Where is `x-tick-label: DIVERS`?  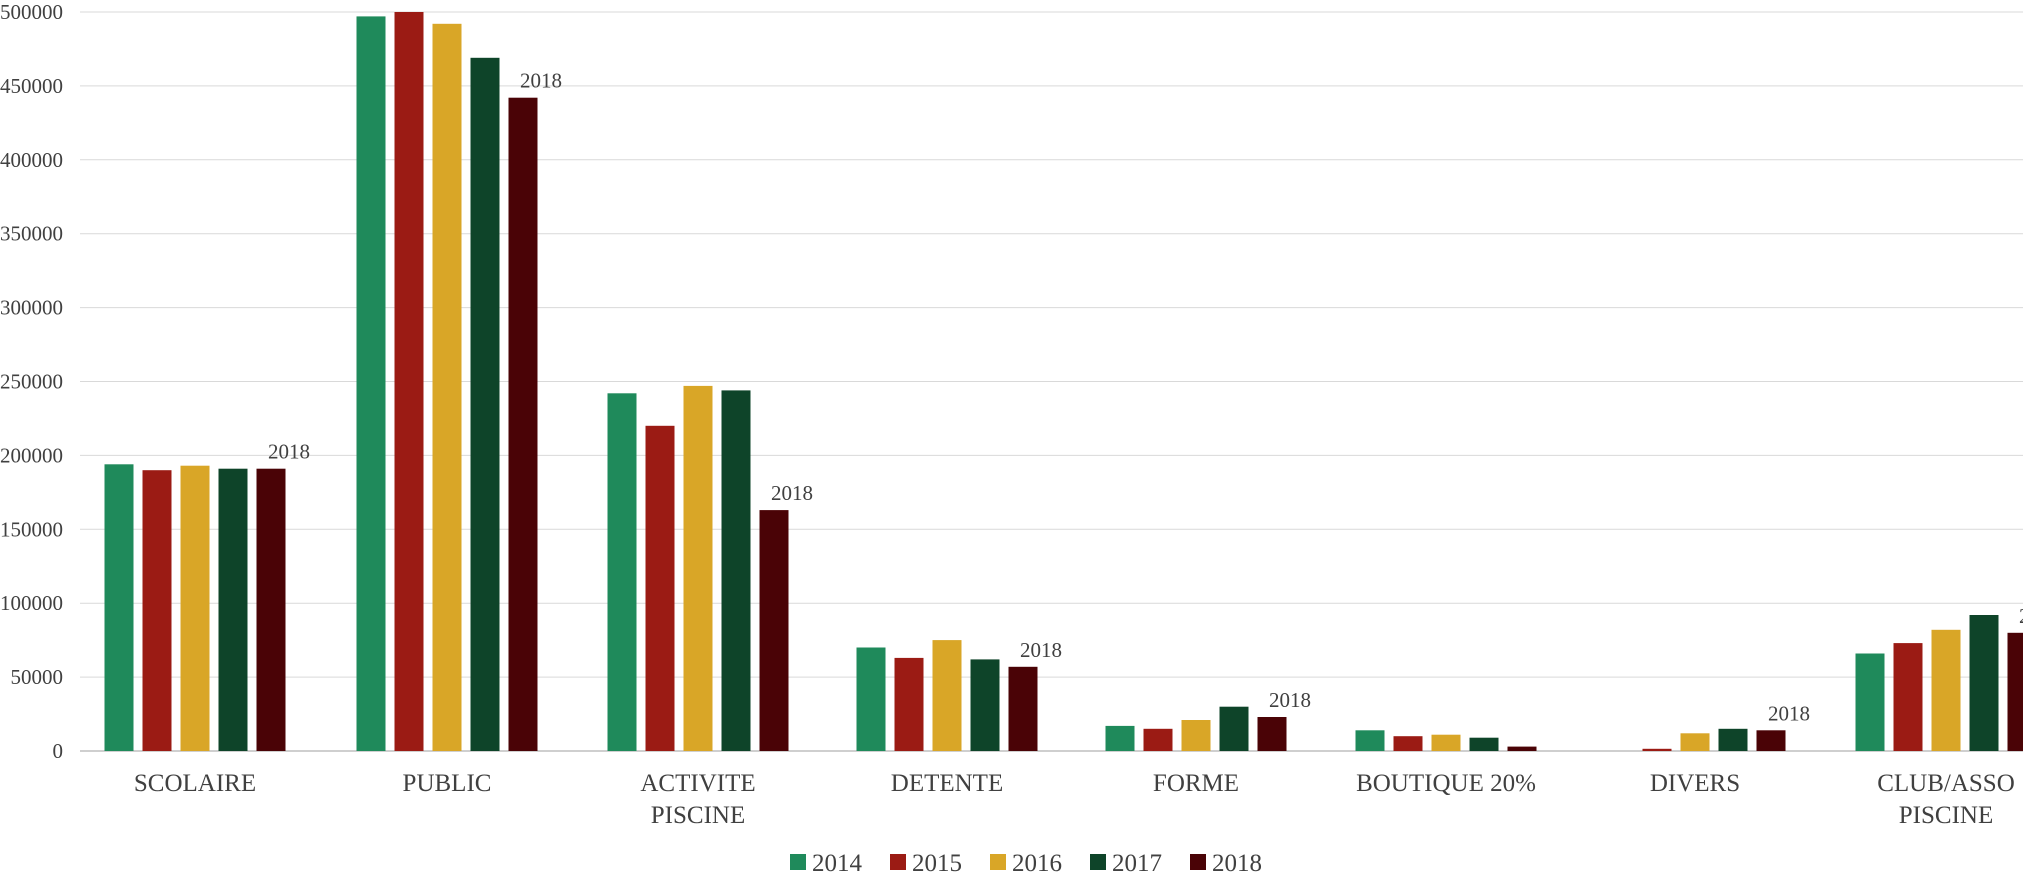 x-tick-label: DIVERS is located at coordinates (1695, 783).